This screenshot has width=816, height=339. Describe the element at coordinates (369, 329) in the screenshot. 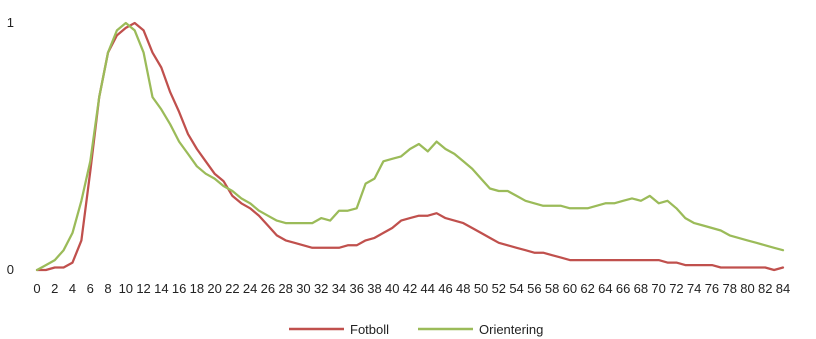

I see `legend-label-fotboll: Fotboll` at that location.